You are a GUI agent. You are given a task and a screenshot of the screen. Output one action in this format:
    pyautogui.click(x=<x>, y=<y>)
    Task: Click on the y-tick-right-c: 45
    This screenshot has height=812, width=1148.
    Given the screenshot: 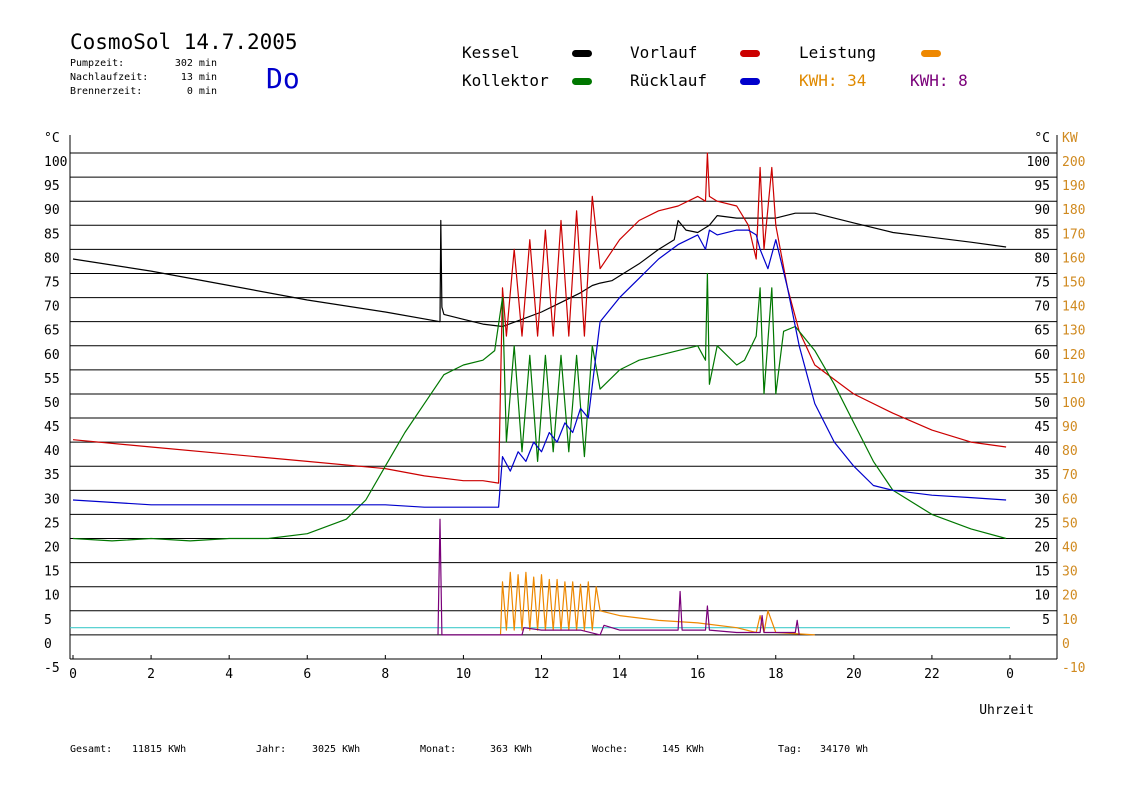 What is the action you would take?
    pyautogui.click(x=1042, y=427)
    